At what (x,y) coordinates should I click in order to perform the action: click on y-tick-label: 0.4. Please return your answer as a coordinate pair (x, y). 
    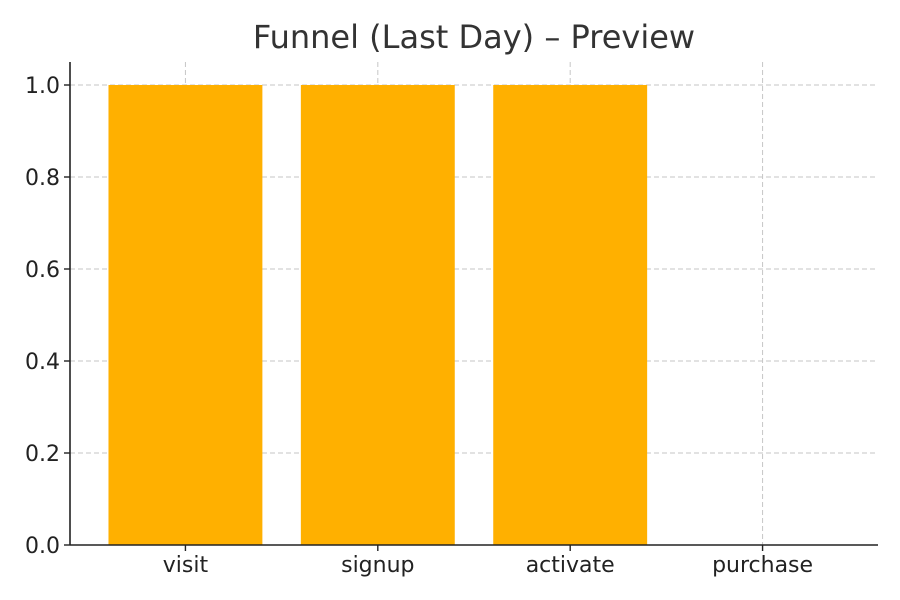
    Looking at the image, I should click on (42, 362).